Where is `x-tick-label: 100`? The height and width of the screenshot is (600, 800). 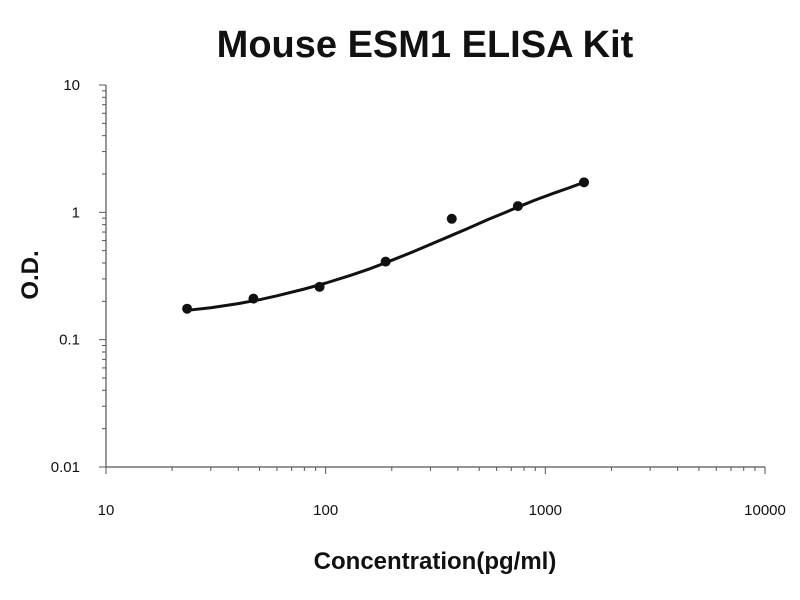
x-tick-label: 100 is located at coordinates (325, 510).